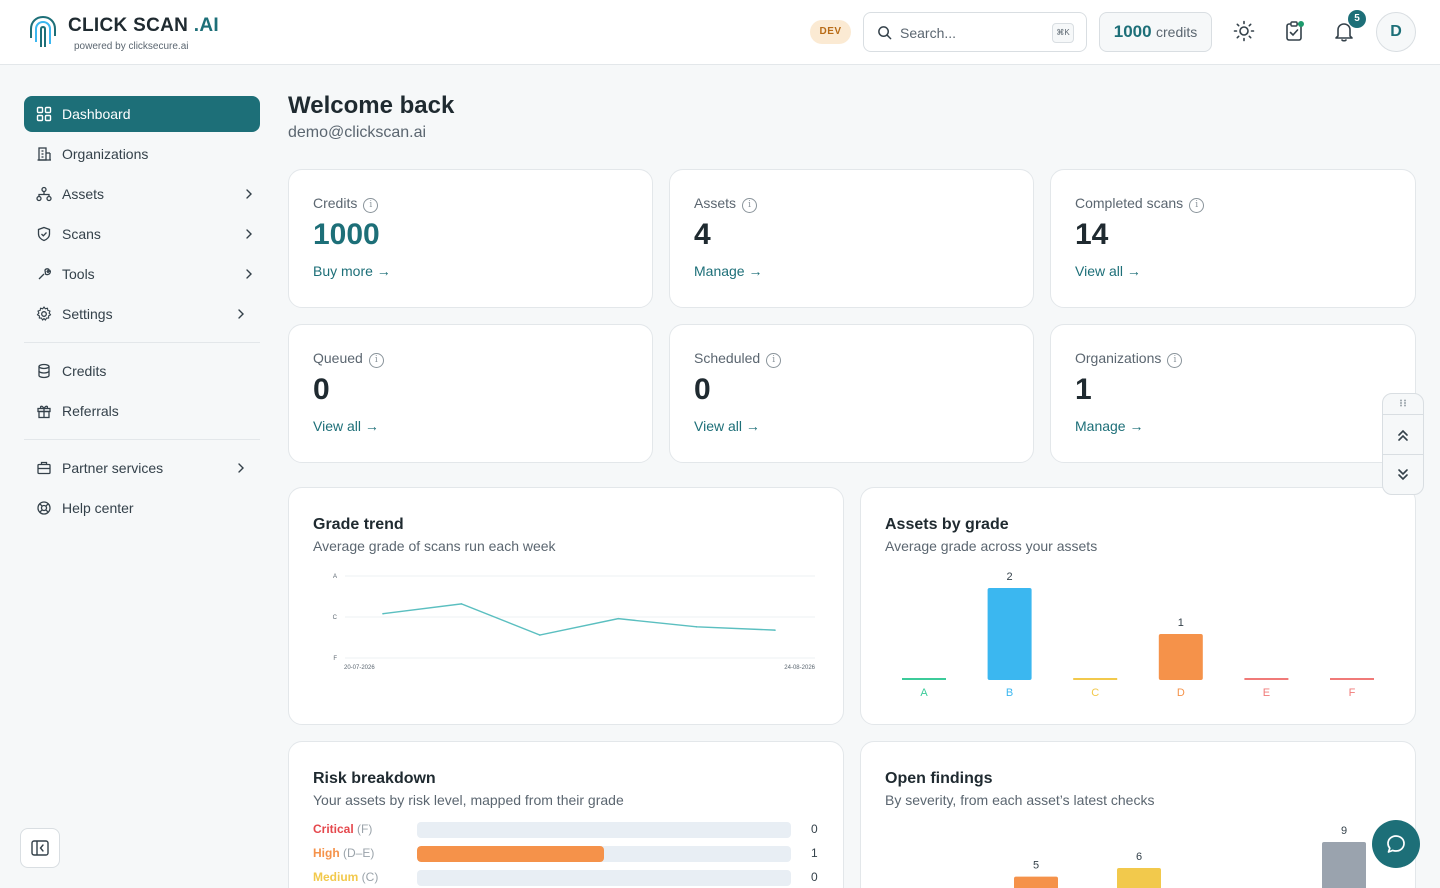  Describe the element at coordinates (346, 204) in the screenshot. I see `stat-label: Credits i` at that location.